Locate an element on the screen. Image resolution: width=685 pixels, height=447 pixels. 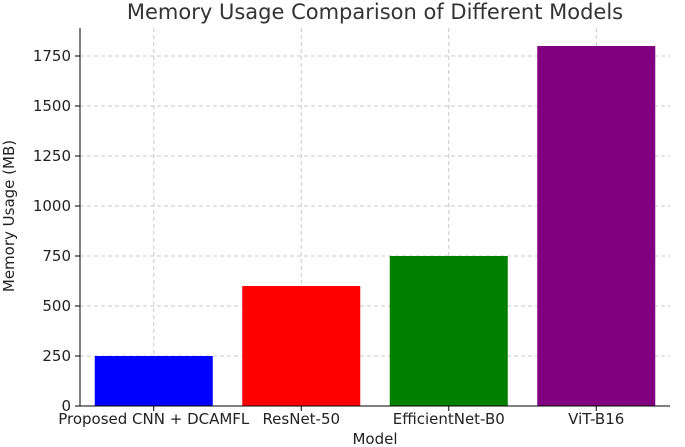
y-tick-label: 250 is located at coordinates (56, 356).